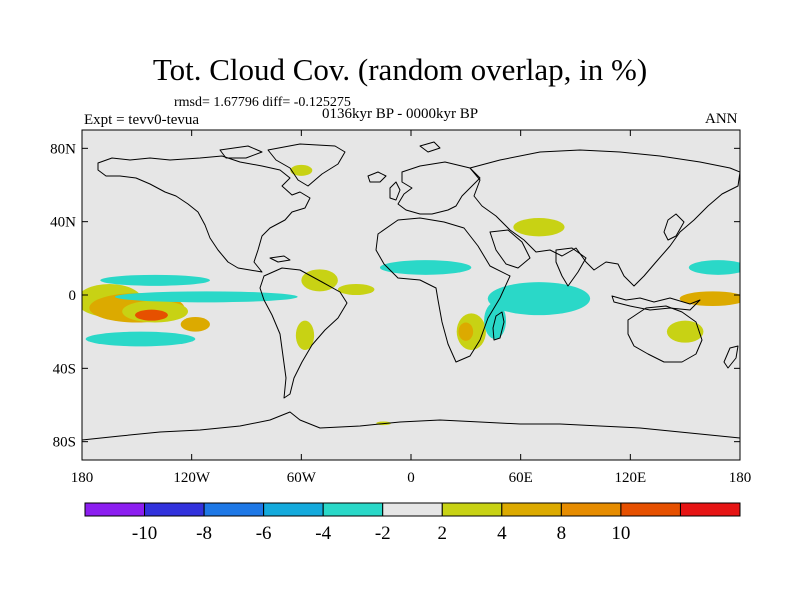  I want to click on coast-greenland, so click(306, 165).